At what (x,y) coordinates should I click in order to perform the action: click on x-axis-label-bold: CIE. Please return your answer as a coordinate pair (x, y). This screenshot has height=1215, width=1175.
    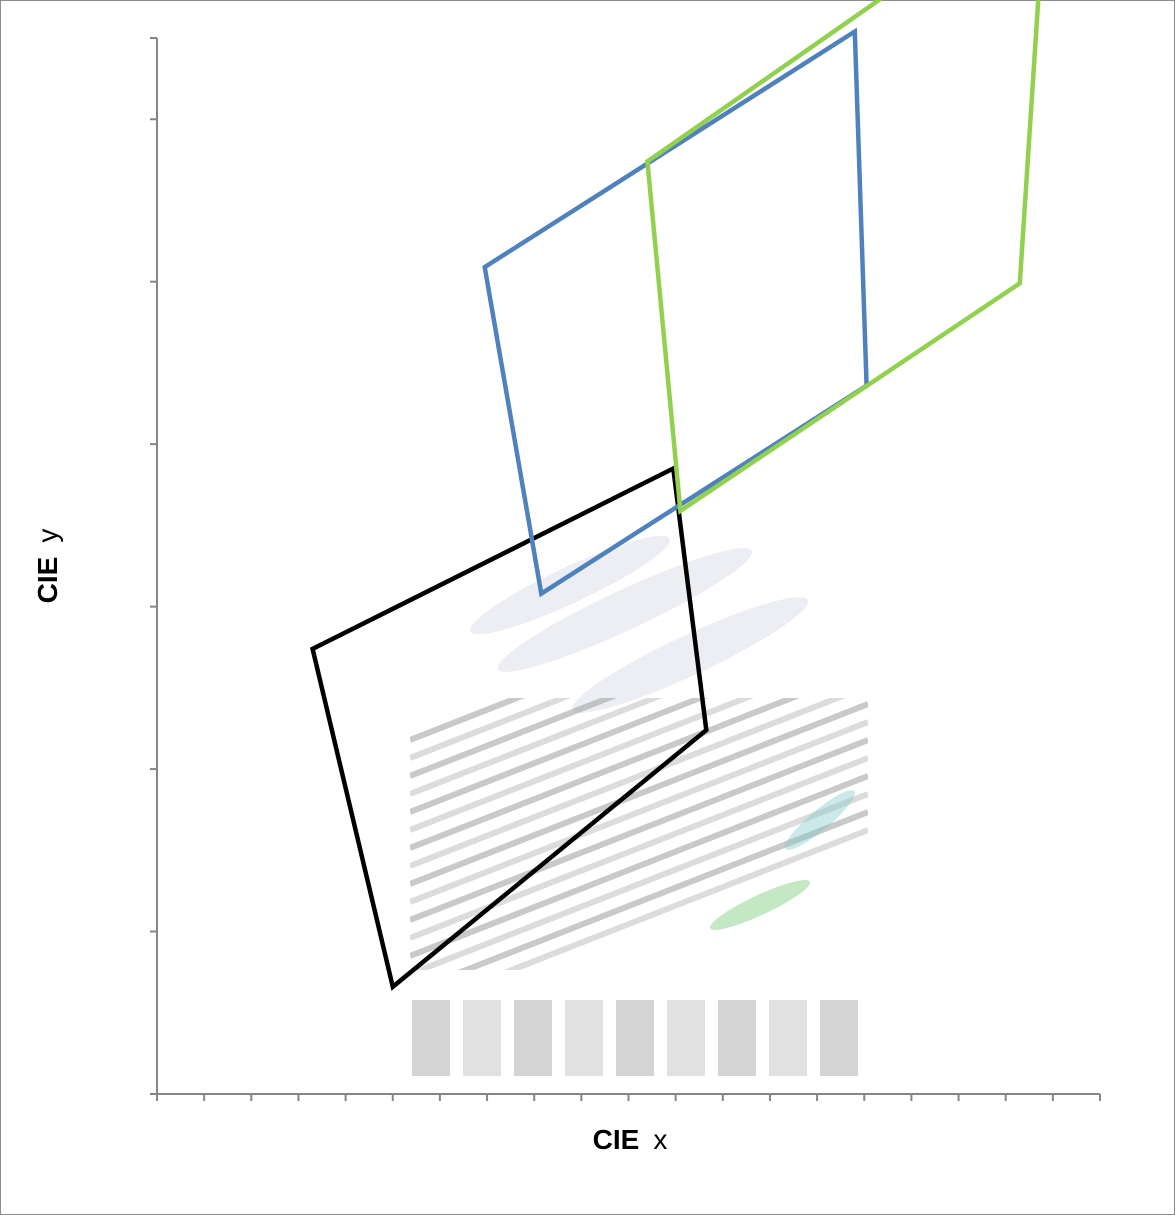
    Looking at the image, I should click on (616, 1139).